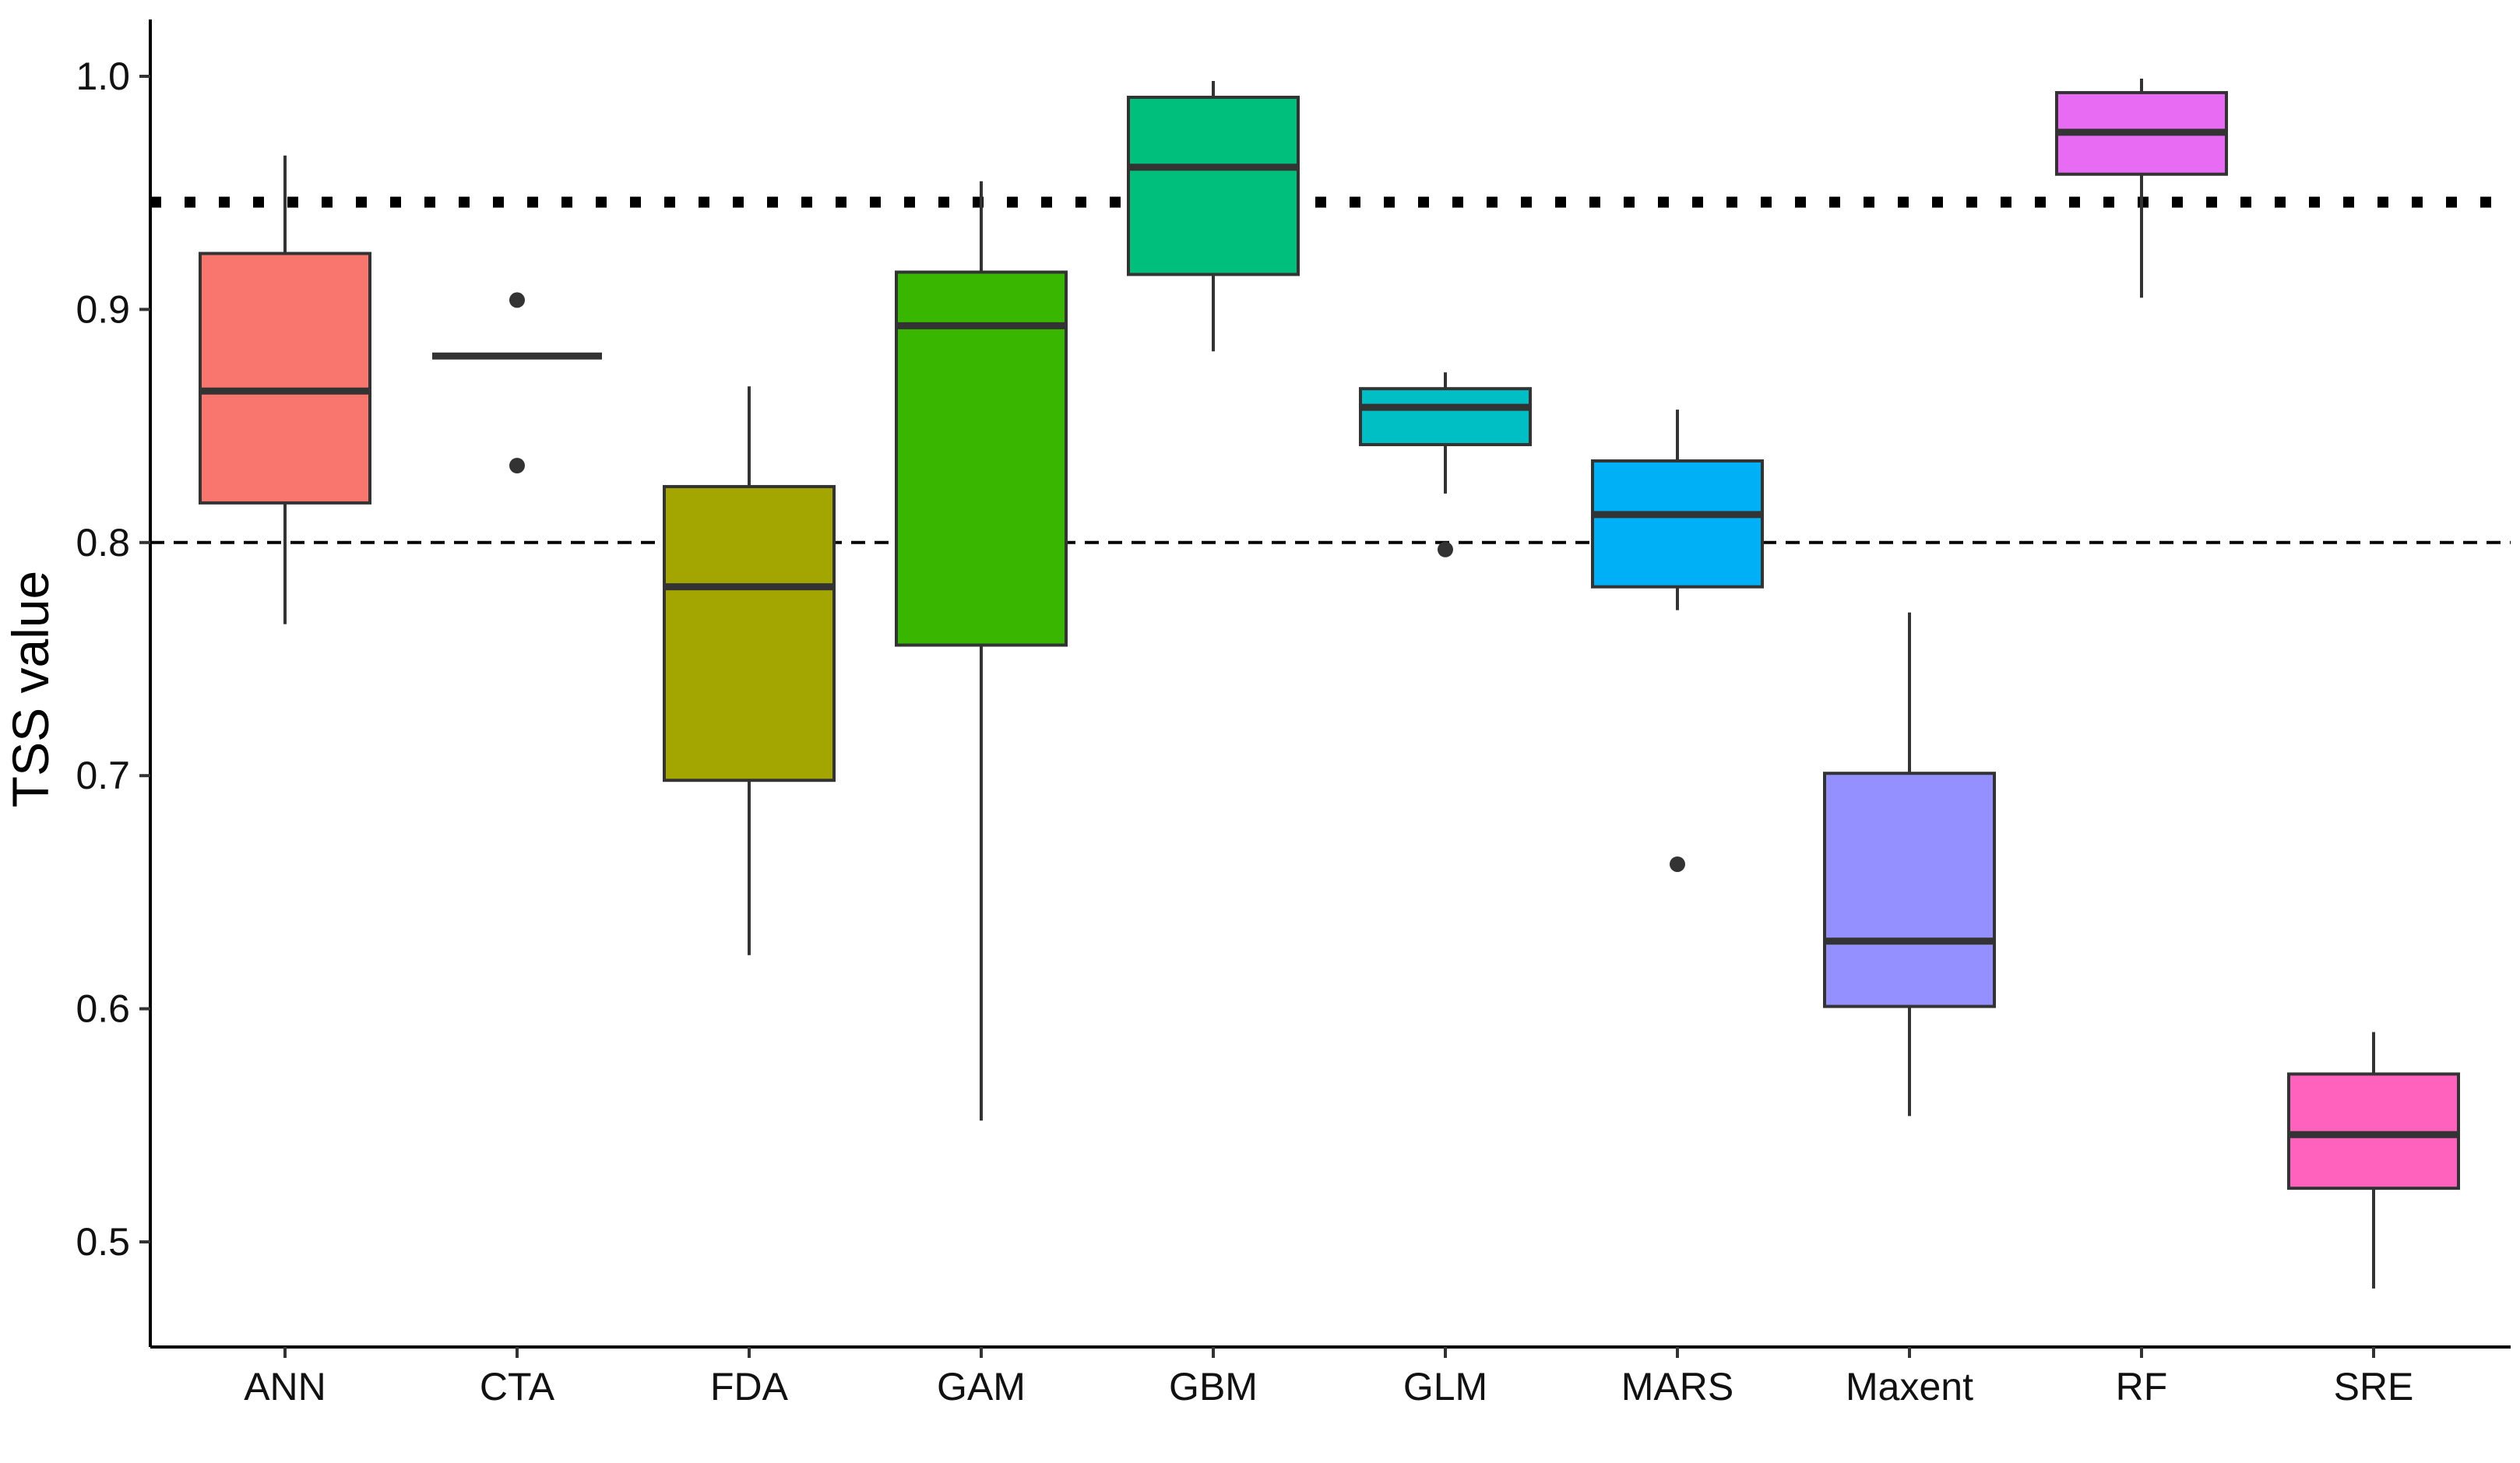 This screenshot has width=2520, height=1463. I want to click on y-tick-label: 0.8, so click(103, 542).